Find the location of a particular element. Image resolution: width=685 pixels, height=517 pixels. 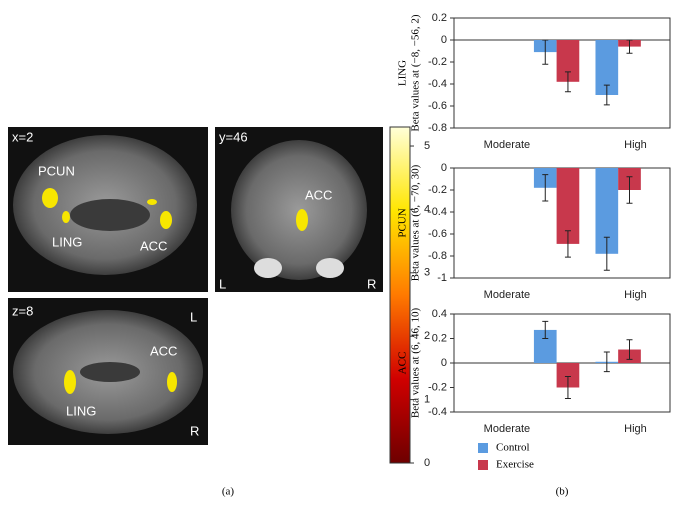

colorbar-tick-label: 2 is located at coordinates (427, 336).